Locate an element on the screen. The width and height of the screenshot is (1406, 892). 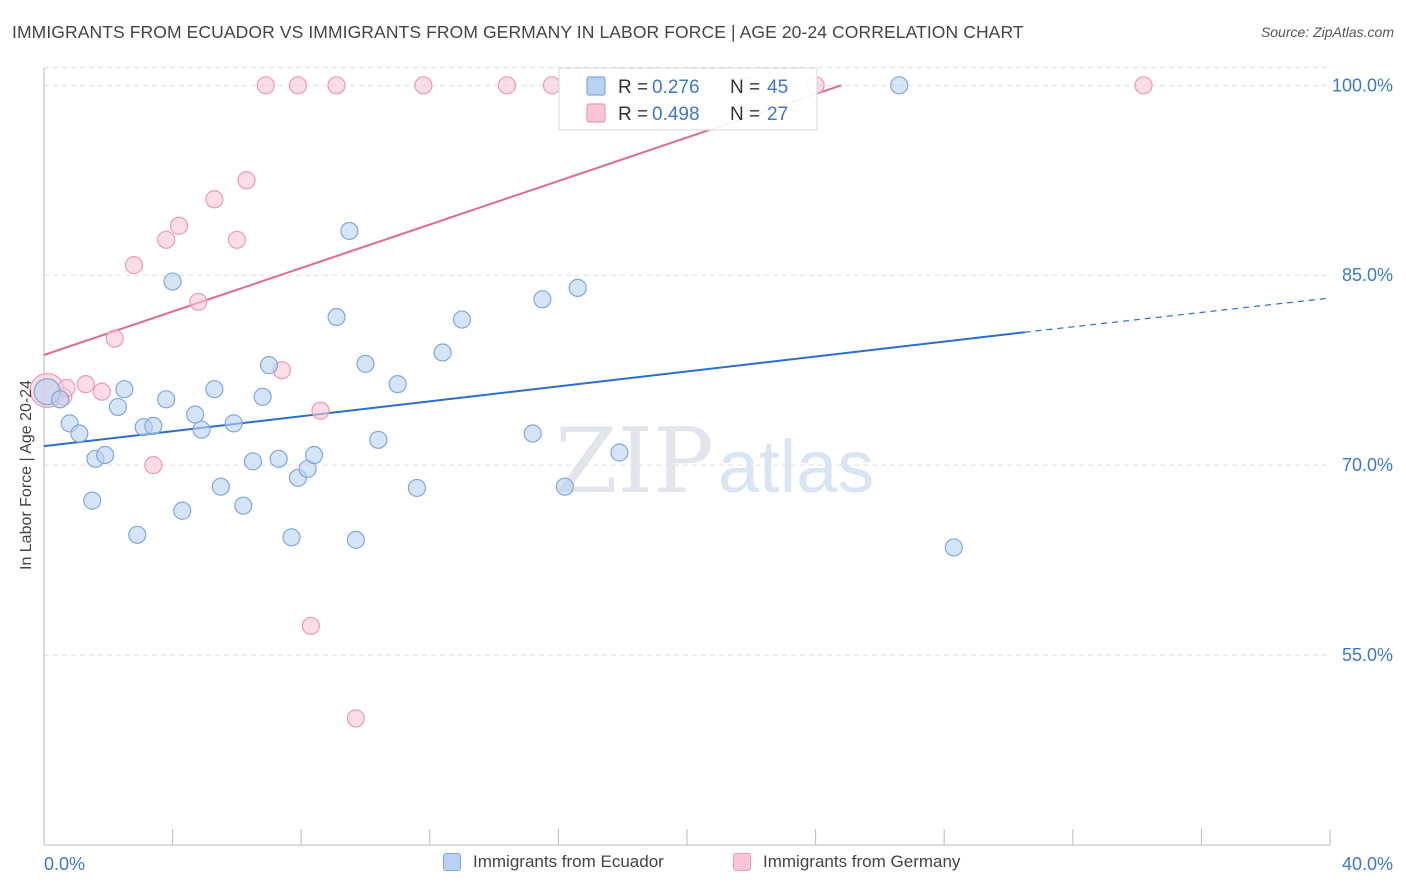
y-tick-label: 70.0% is located at coordinates (1367, 465).